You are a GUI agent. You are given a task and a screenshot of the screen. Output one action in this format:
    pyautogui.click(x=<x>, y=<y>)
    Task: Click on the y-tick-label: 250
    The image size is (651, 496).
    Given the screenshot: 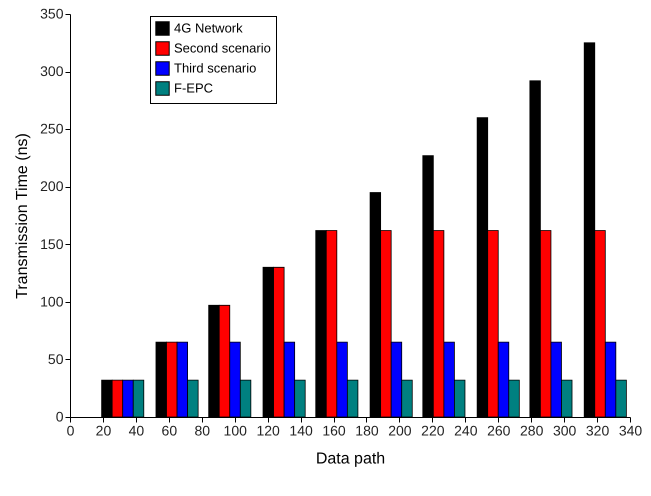 What is the action you would take?
    pyautogui.click(x=52, y=128)
    